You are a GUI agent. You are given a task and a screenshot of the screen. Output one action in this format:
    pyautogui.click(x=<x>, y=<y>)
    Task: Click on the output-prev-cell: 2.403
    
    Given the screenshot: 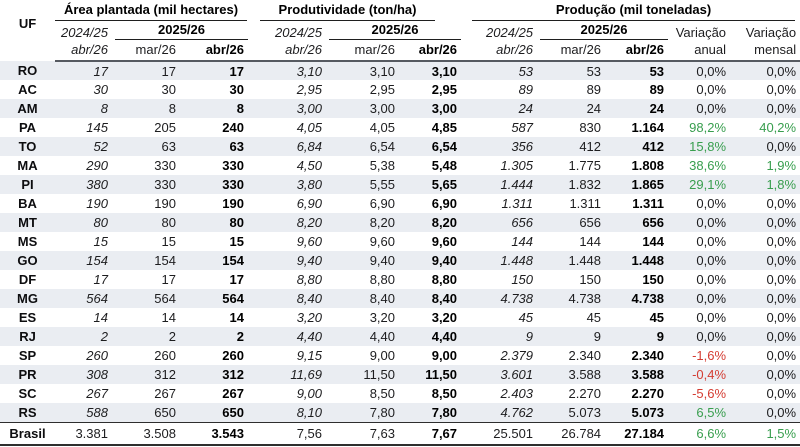 What is the action you would take?
    pyautogui.click(x=517, y=393)
    